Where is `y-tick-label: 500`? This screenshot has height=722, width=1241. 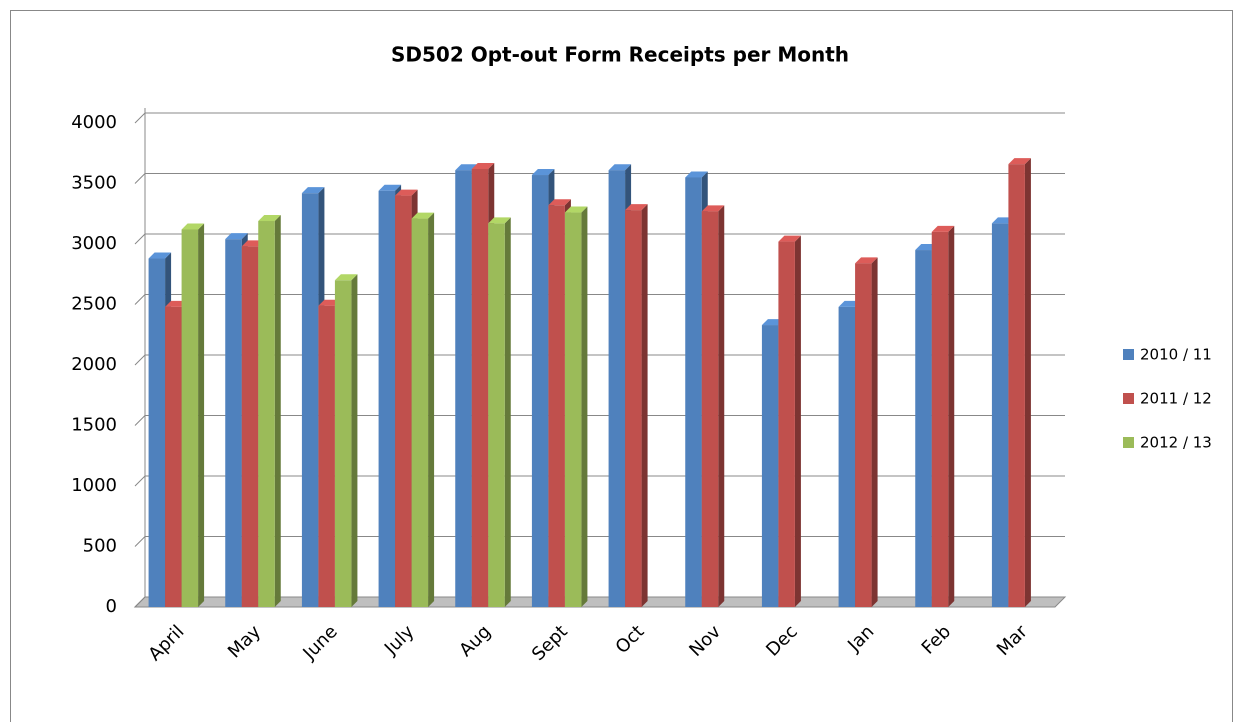
y-tick-label: 500 is located at coordinates (100, 546).